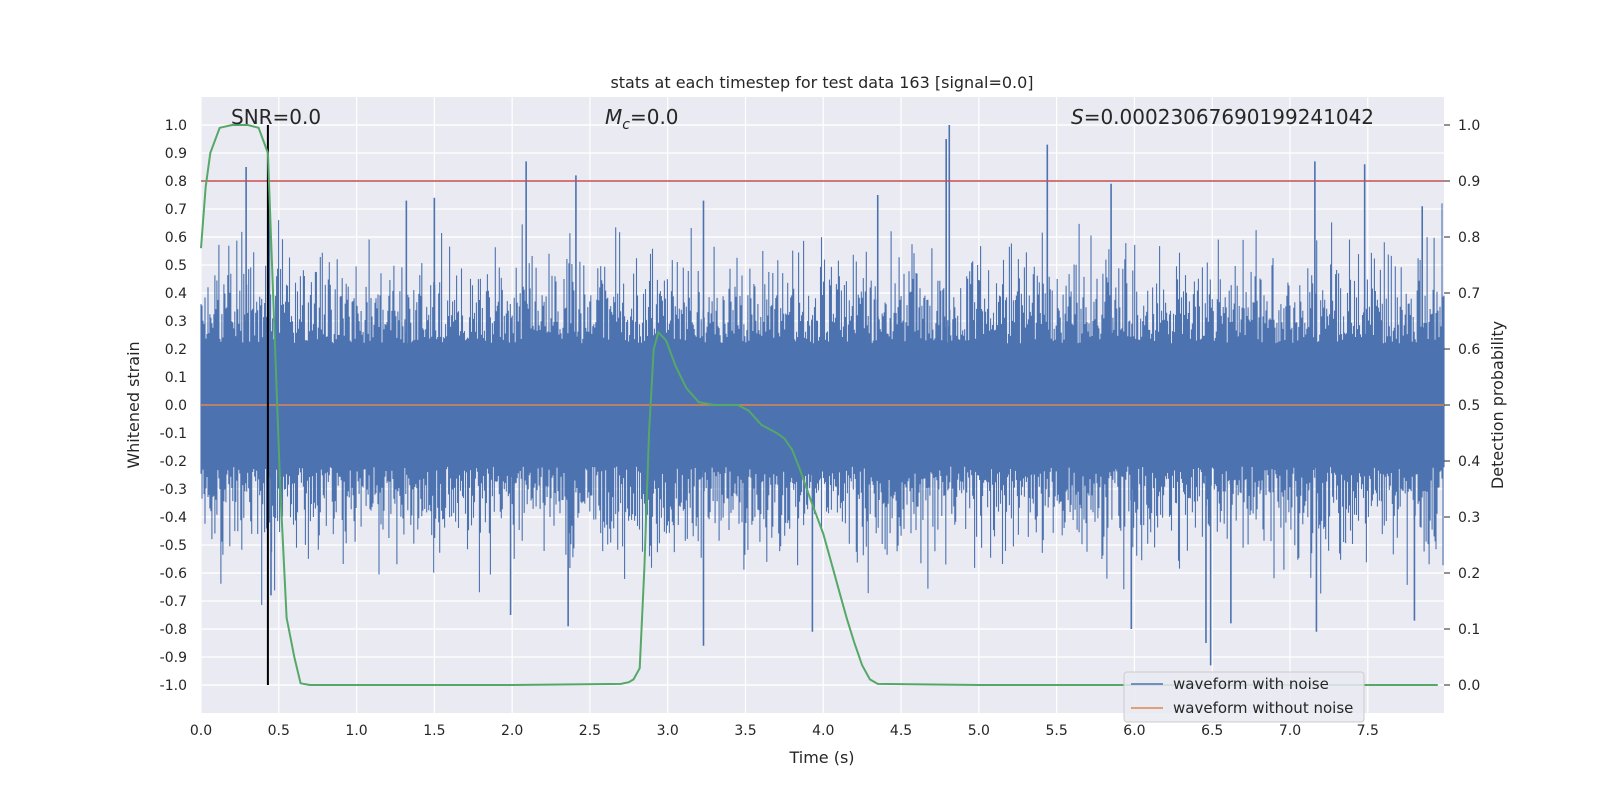 This screenshot has width=1600, height=800. I want to click on x-tick-label: 4.5, so click(901, 731).